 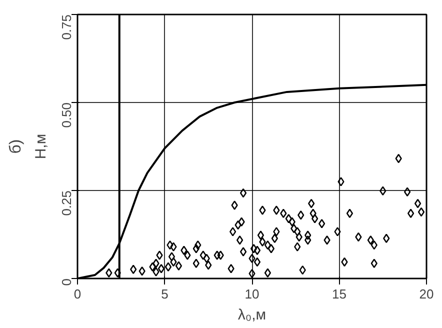 I want to click on x-axis-title: λ₀,м, so click(x=252, y=315).